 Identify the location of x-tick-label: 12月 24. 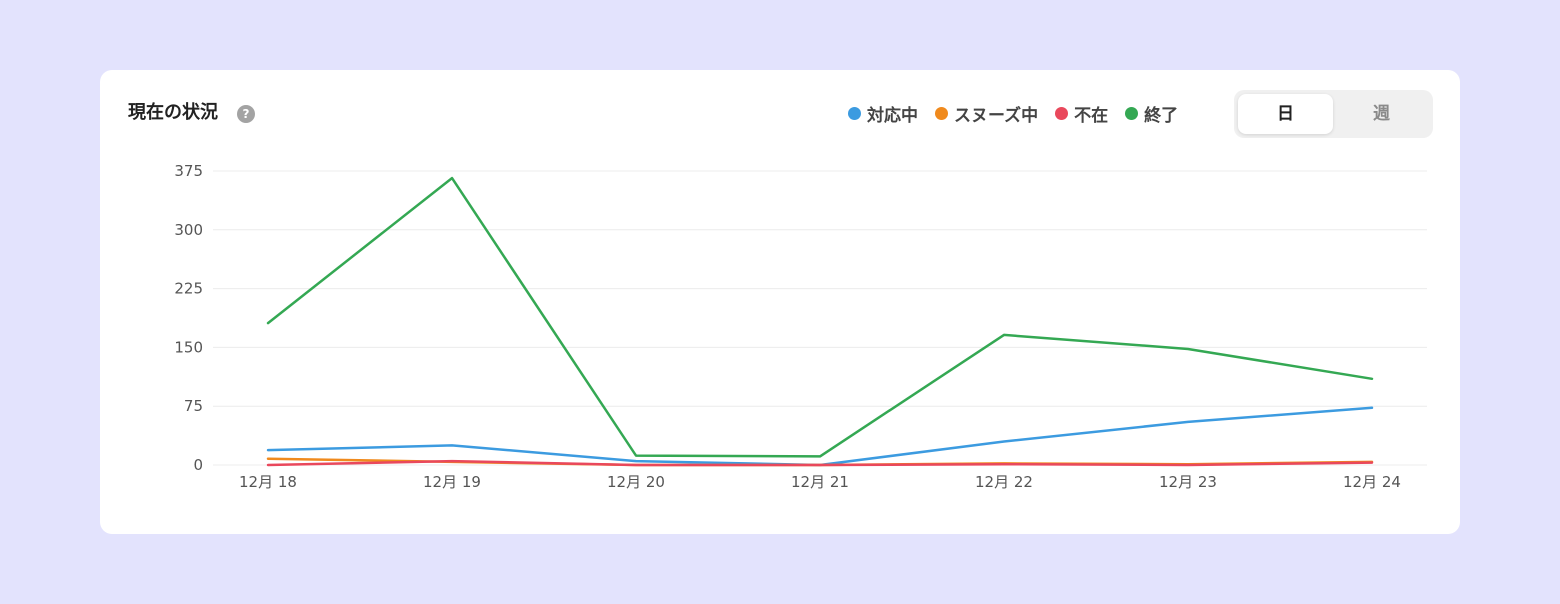
(1372, 482).